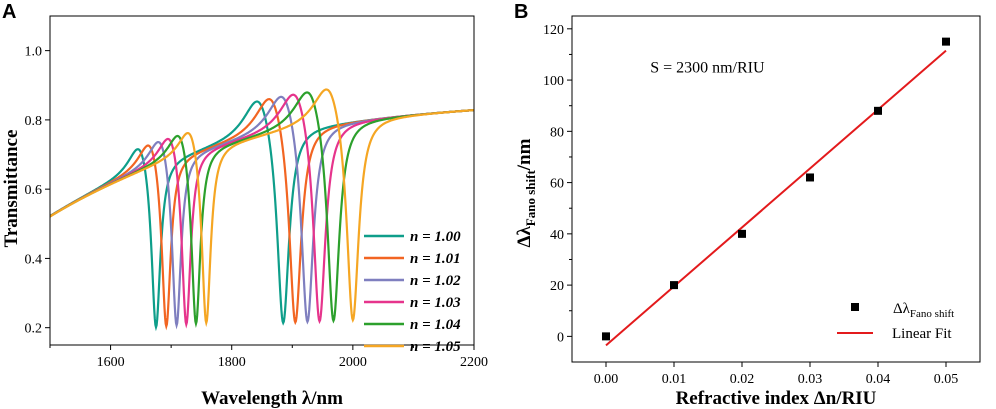 The height and width of the screenshot is (409, 996). I want to click on panel-b-x-axis-title: Refractive index Δn/RIU, so click(776, 398).